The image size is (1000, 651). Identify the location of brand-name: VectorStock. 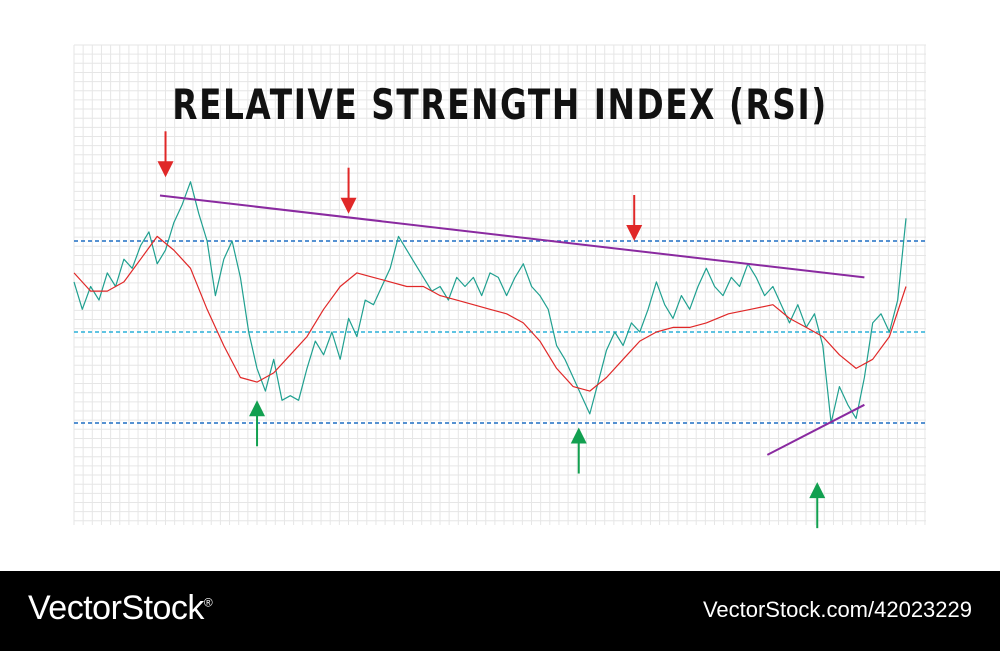
(116, 608).